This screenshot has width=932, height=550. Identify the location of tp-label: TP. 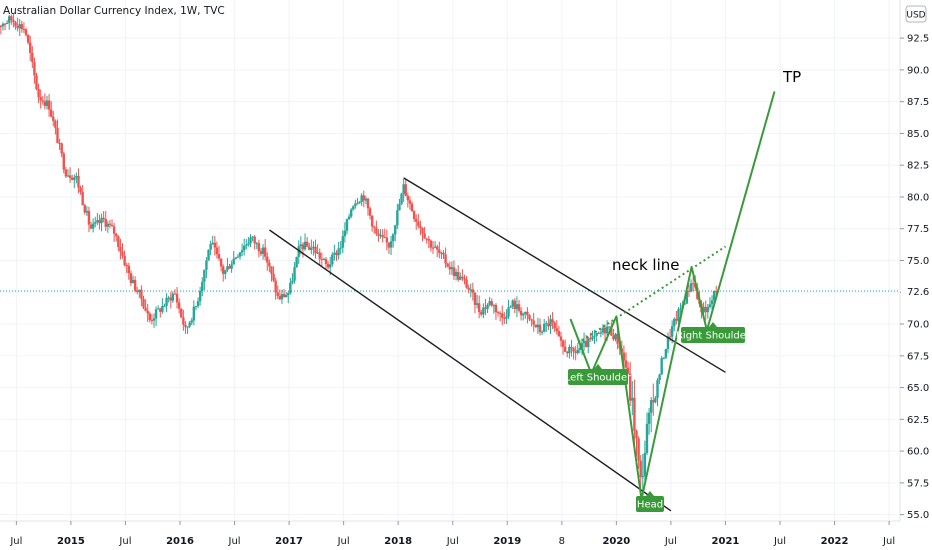
(791, 77).